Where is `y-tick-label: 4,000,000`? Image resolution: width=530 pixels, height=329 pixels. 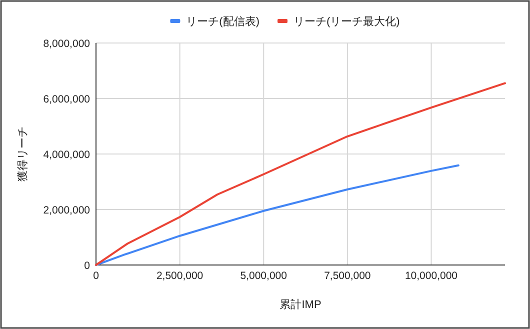 y-tick-label: 4,000,000 is located at coordinates (66, 155).